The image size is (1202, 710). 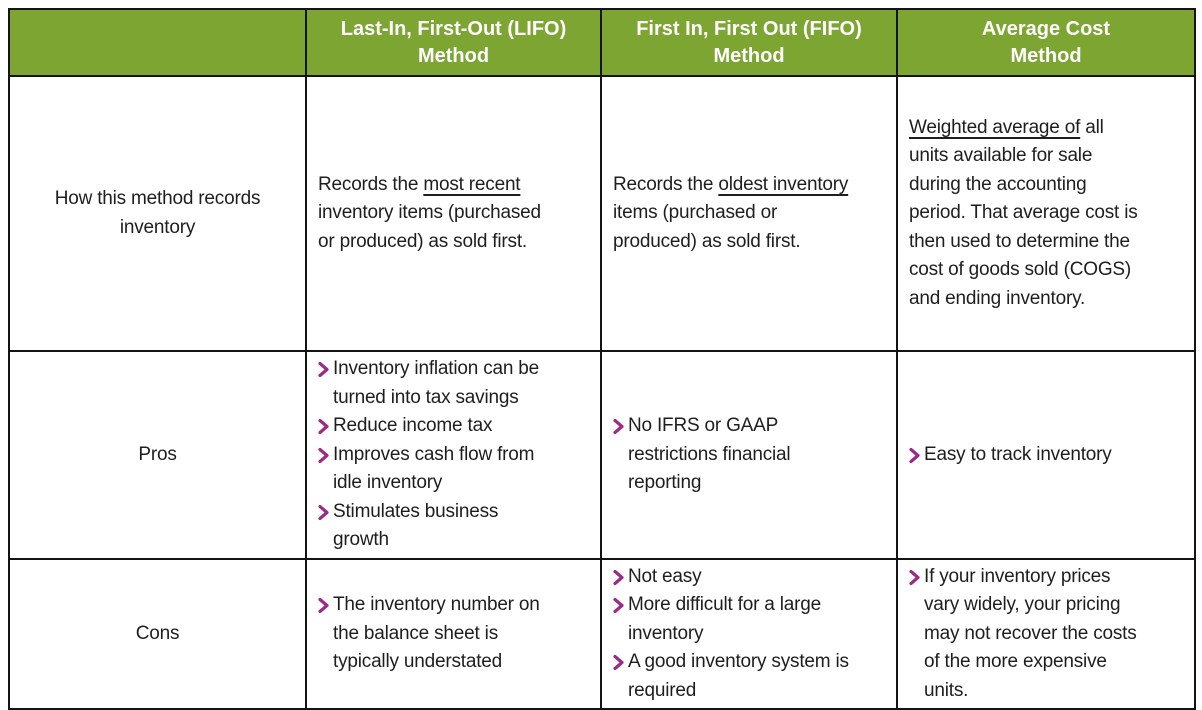 I want to click on list-item: Not easy, so click(x=750, y=577).